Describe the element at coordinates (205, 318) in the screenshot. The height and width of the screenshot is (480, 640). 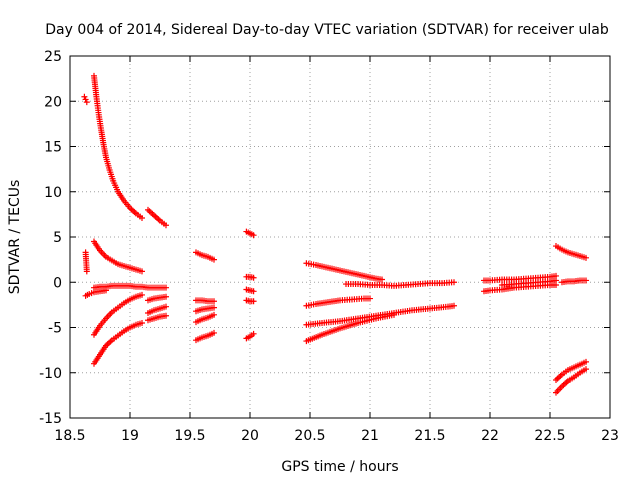
I see `series-arc-19p6-neg4` at that location.